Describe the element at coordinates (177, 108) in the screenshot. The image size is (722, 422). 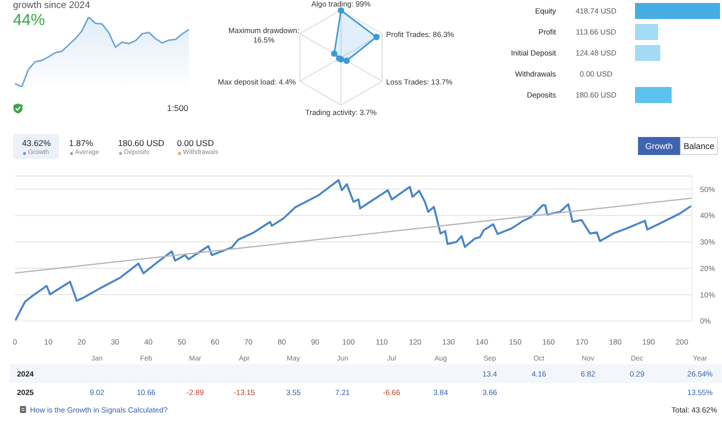
I see `text: 1:500` at that location.